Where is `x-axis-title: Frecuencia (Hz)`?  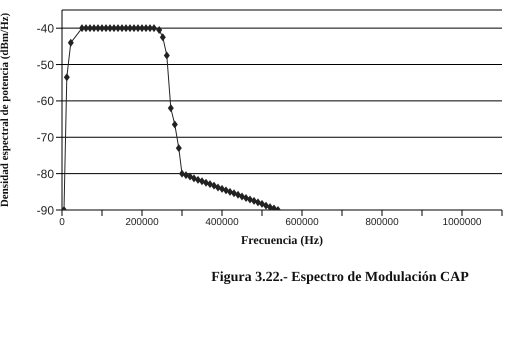
x-axis-title: Frecuencia (Hz) is located at coordinates (282, 240).